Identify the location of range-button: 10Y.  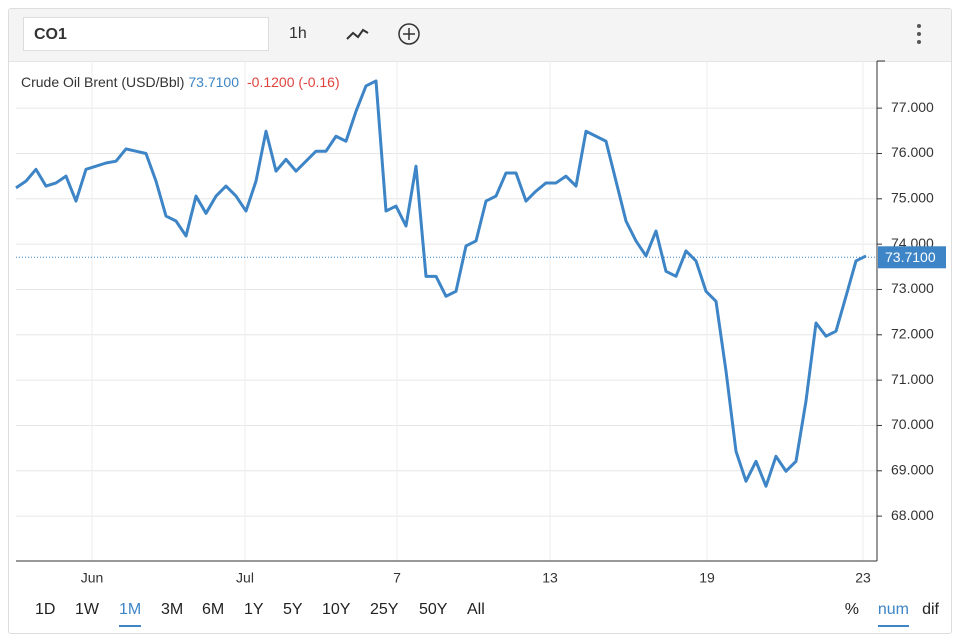
(336, 609).